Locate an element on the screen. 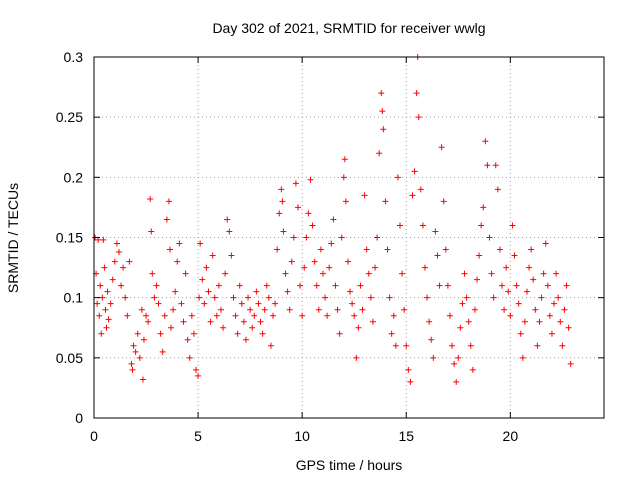 This screenshot has width=640, height=480. y-tick-label: 0 is located at coordinates (79, 418).